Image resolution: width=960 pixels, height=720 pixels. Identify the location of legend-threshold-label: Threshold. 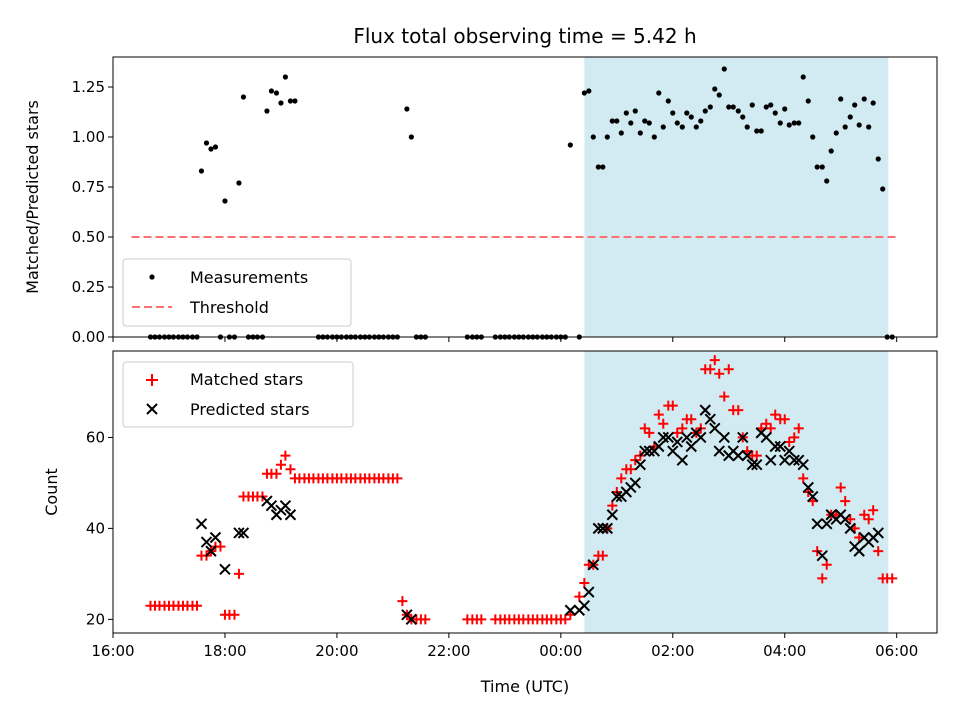
(229, 307).